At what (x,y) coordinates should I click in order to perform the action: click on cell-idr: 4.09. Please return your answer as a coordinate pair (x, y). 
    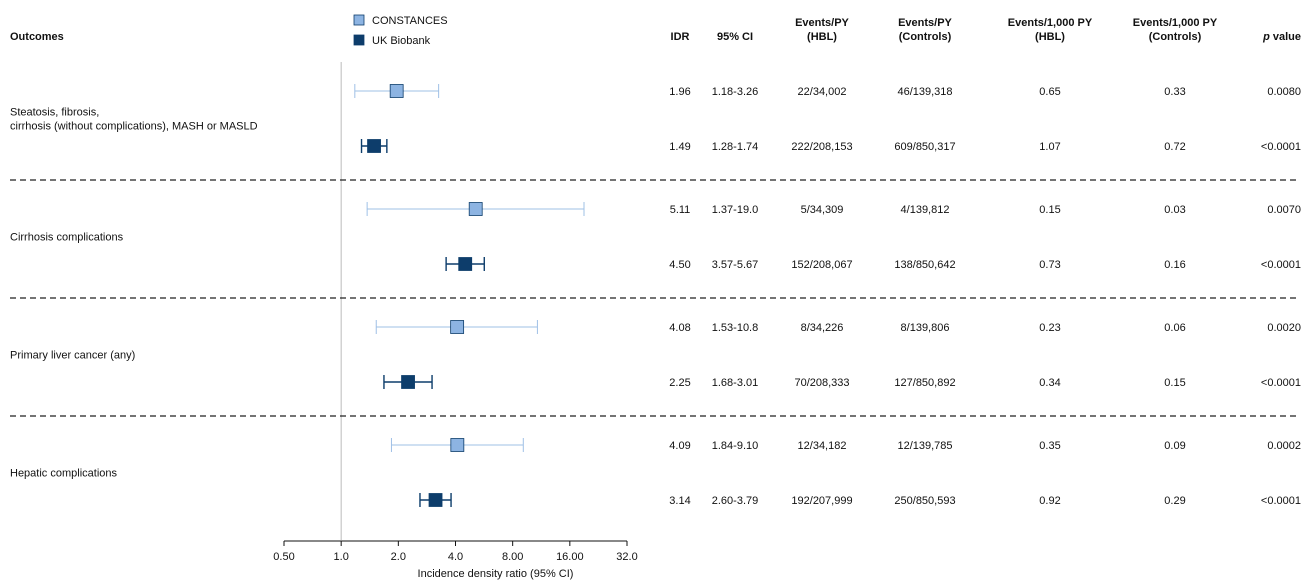
    Looking at the image, I should click on (679, 446).